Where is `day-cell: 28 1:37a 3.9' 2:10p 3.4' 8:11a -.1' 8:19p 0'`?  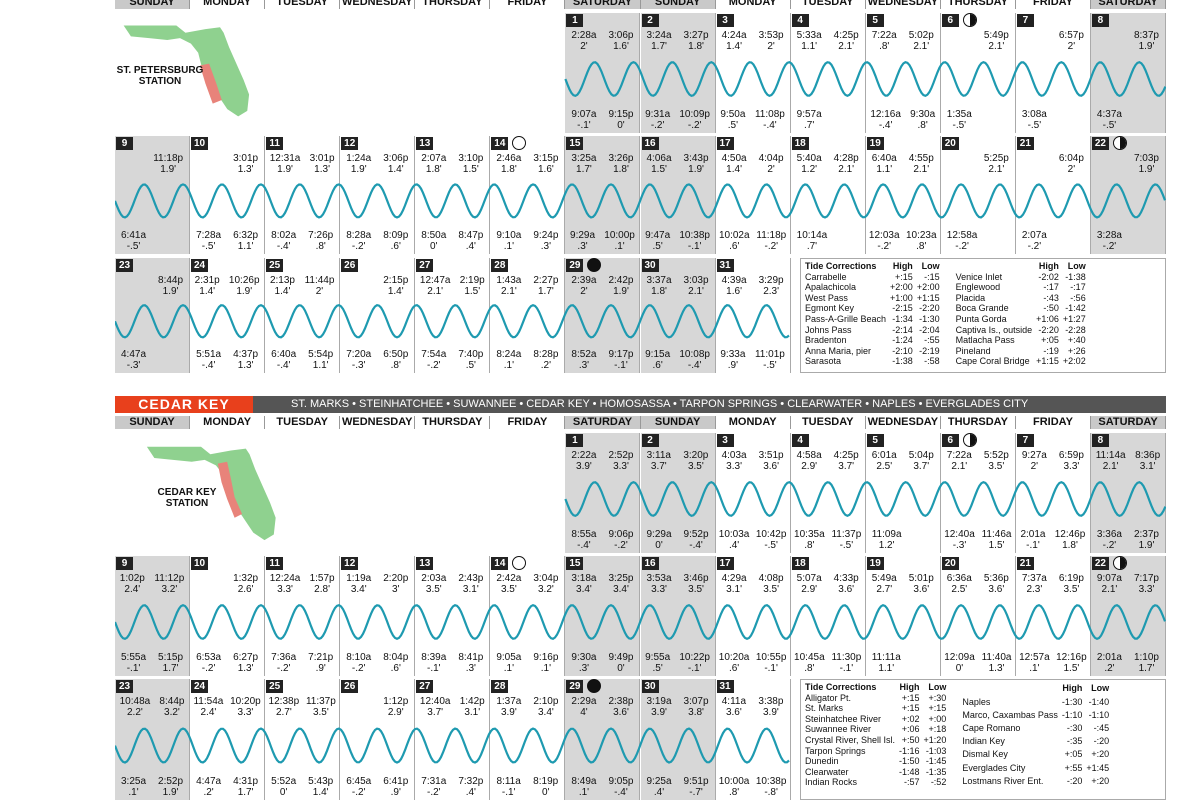
day-cell: 28 1:37a 3.9' 2:10p 3.4' 8:11a -.1' 8:19p 0' is located at coordinates (528, 739).